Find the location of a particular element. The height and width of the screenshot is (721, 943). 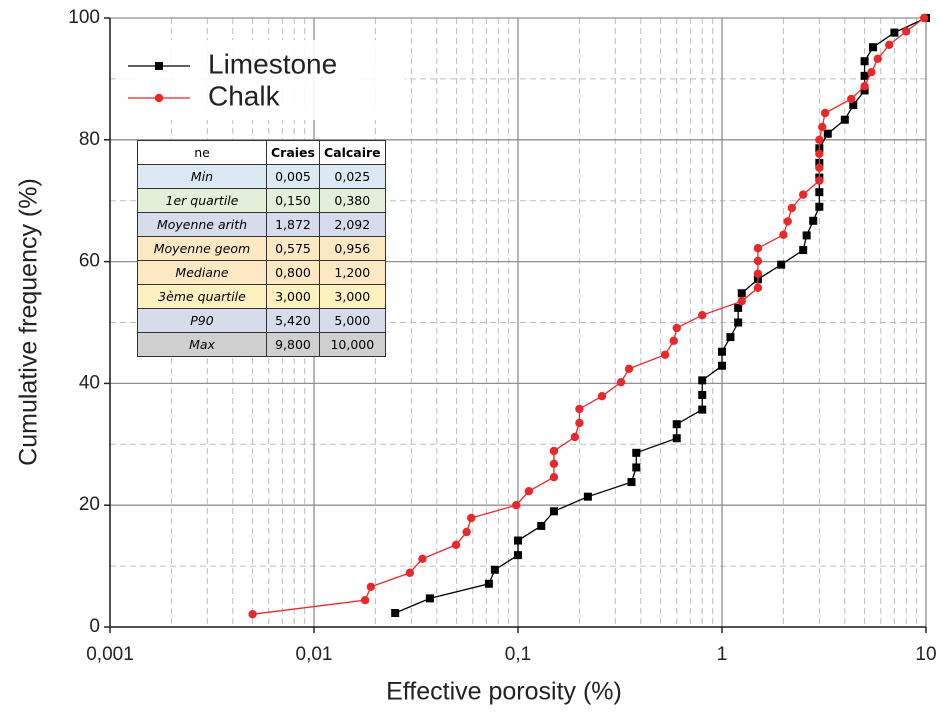

table-cell: 0,150 is located at coordinates (293, 200).